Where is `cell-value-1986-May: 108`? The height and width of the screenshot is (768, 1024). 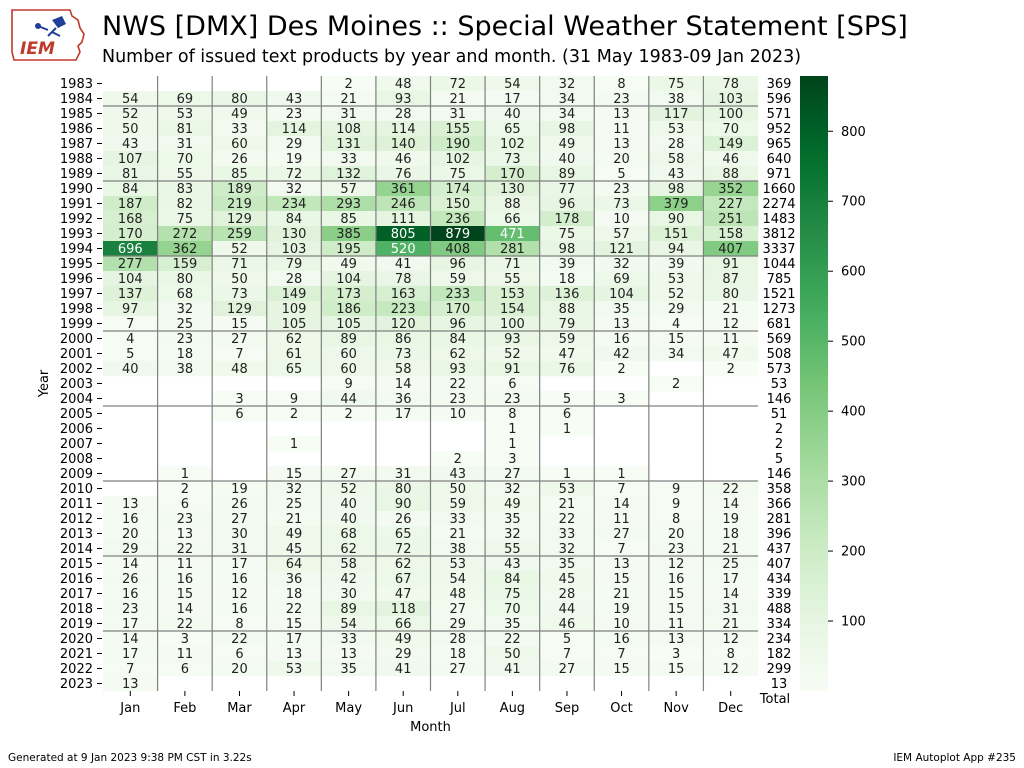
cell-value-1986-May: 108 is located at coordinates (348, 129).